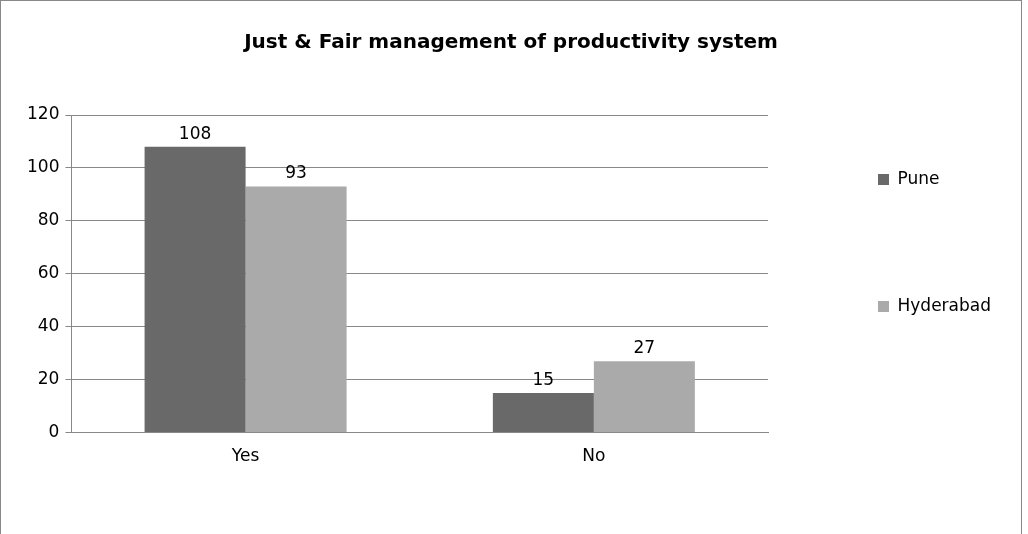 This screenshot has height=534, width=1028. I want to click on chart-title: Just & Fair management of productivity system, so click(510, 41).